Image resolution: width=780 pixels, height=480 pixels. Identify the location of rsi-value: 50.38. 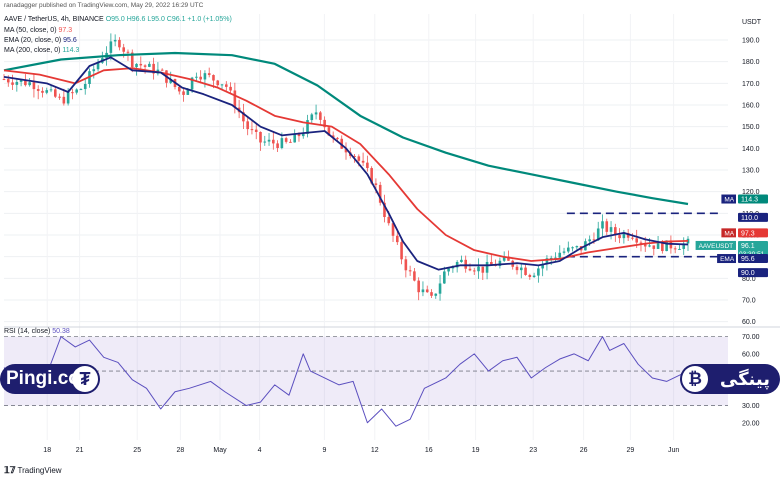
(61, 331).